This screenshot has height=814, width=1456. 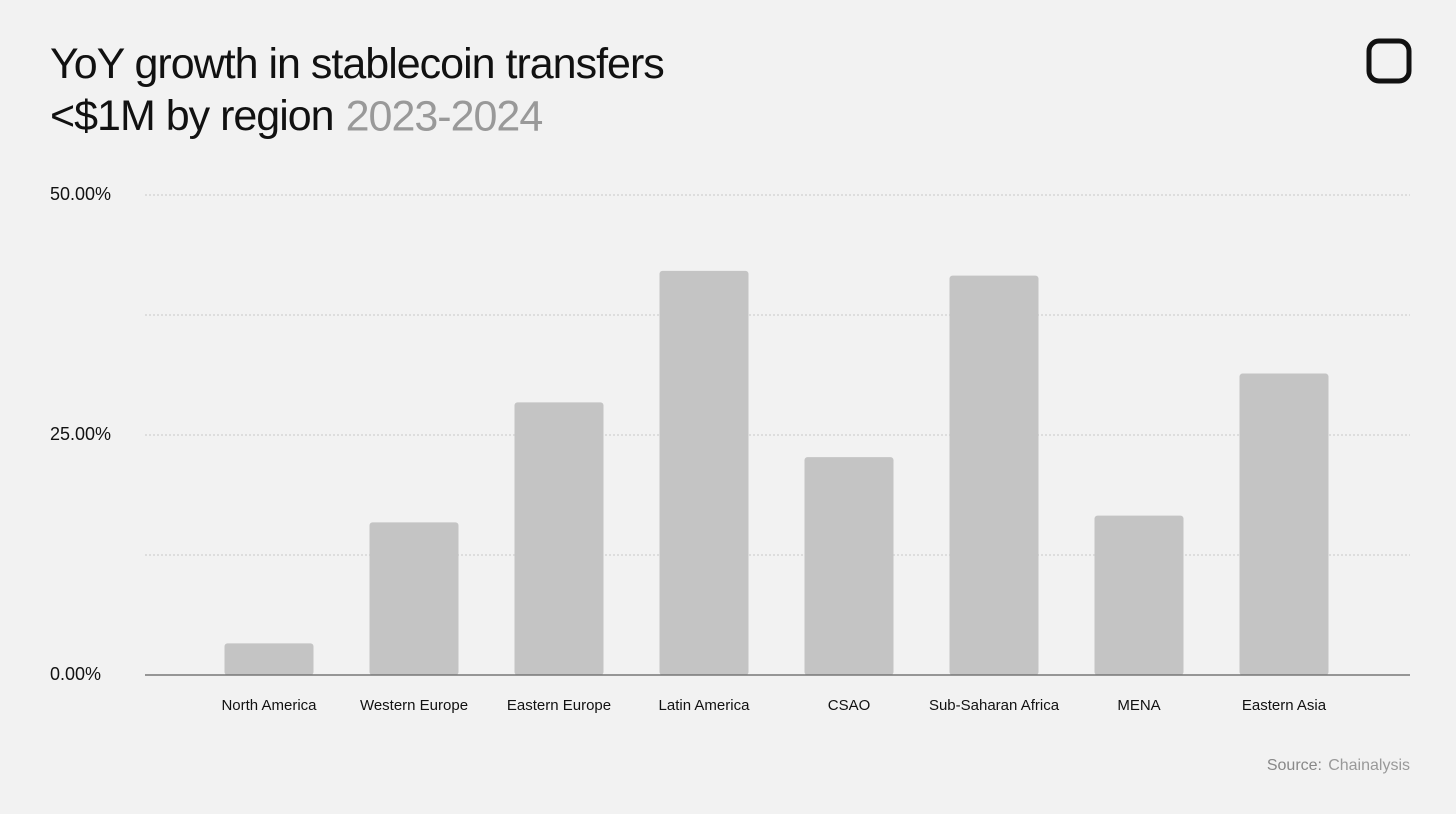 What do you see at coordinates (75, 674) in the screenshot?
I see `y-tick-label: 0.00%` at bounding box center [75, 674].